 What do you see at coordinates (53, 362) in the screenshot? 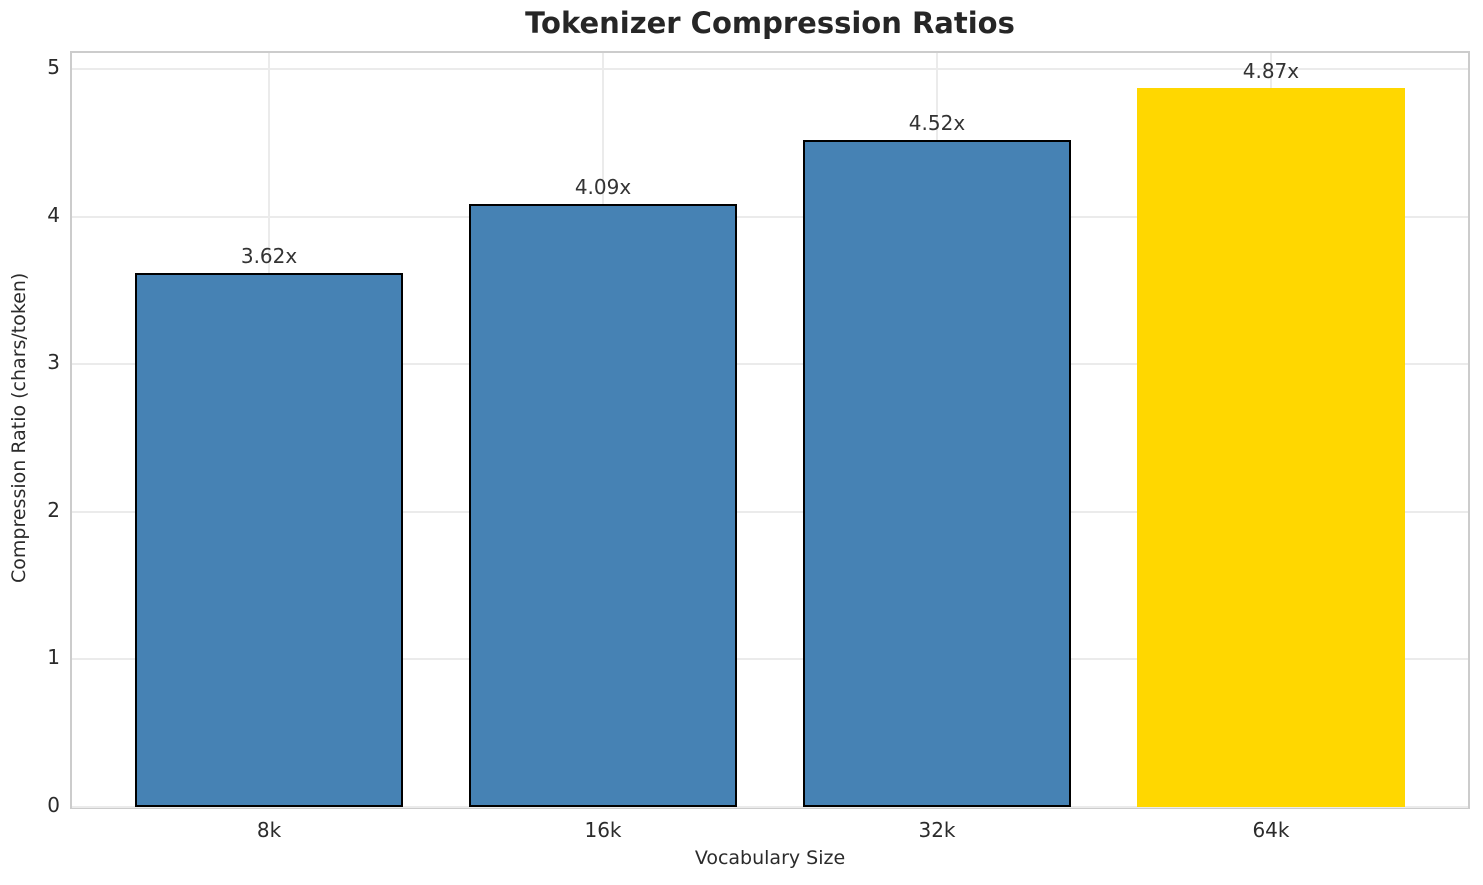
I see `y-tick-label: 3` at bounding box center [53, 362].